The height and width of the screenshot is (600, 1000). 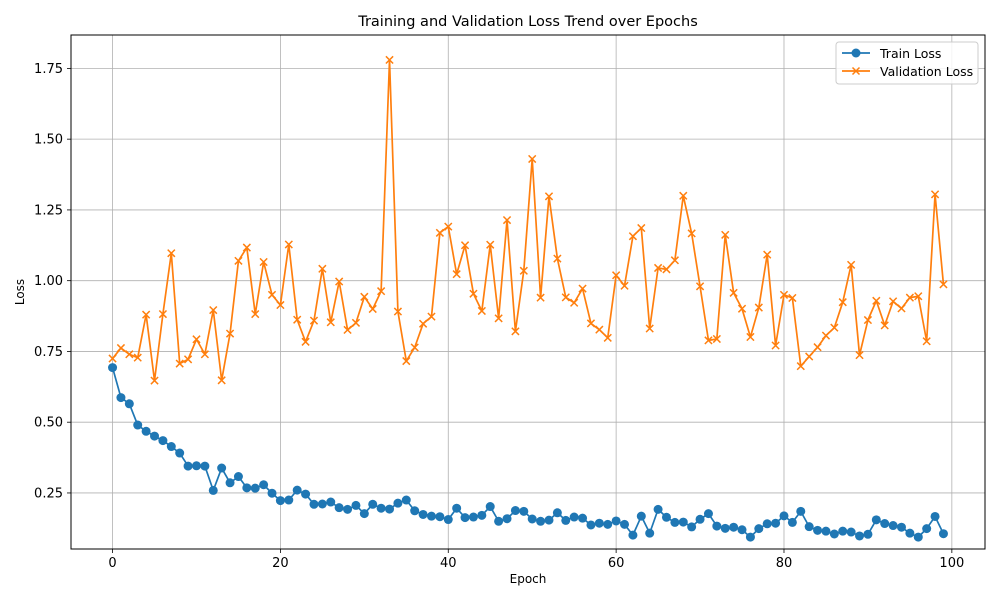 What do you see at coordinates (784, 563) in the screenshot?
I see `x-tick-label: 80` at bounding box center [784, 563].